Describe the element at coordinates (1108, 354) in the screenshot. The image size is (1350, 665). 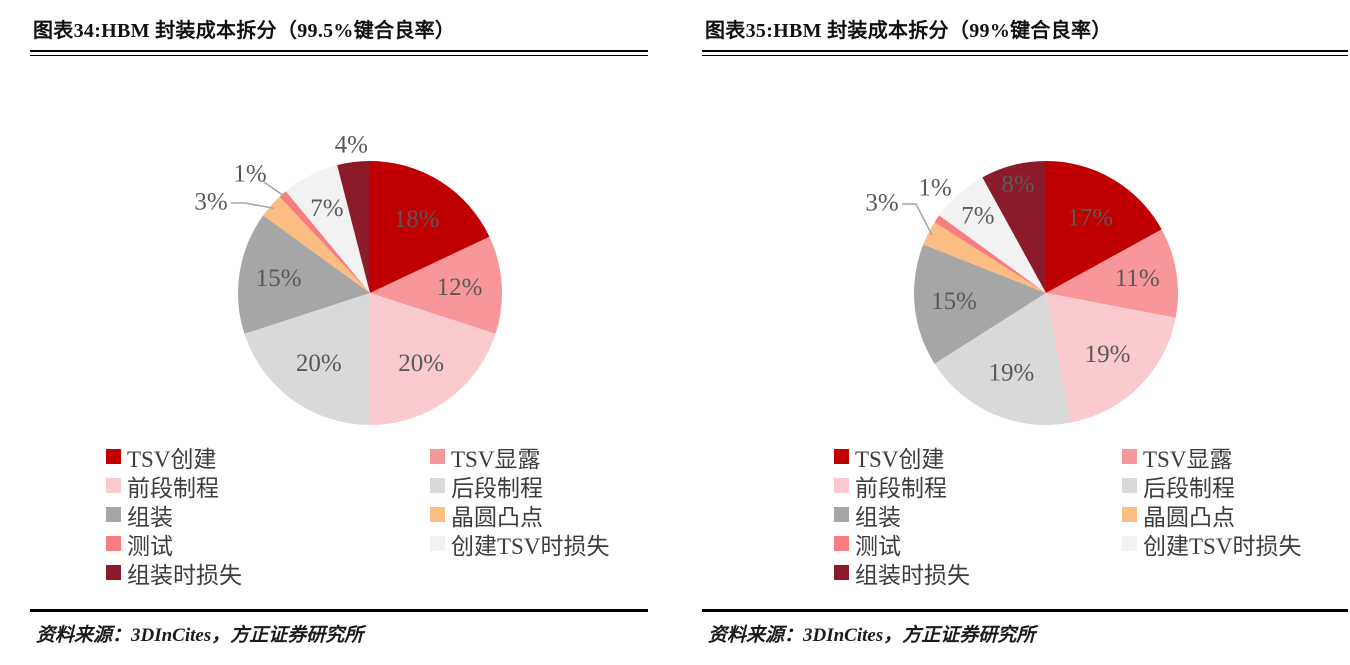
I see `slice-label-front-end-process: 19%` at that location.